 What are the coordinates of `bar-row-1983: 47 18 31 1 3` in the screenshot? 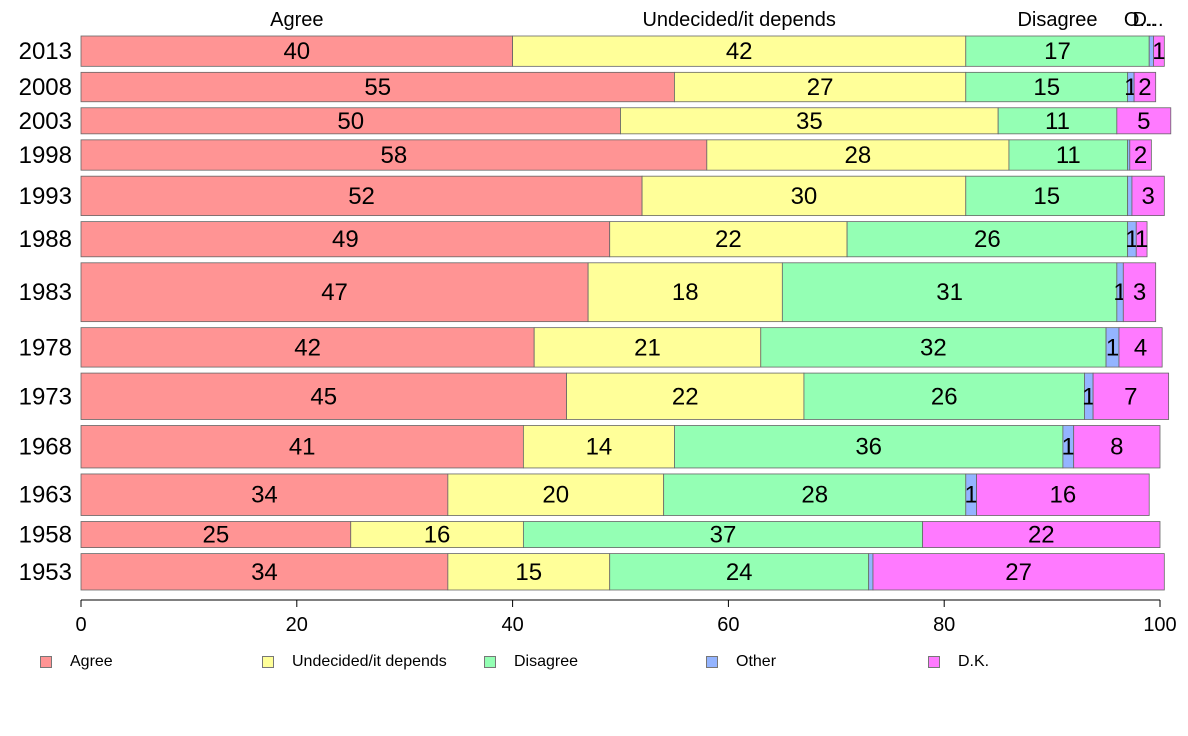 It's located at (618, 292).